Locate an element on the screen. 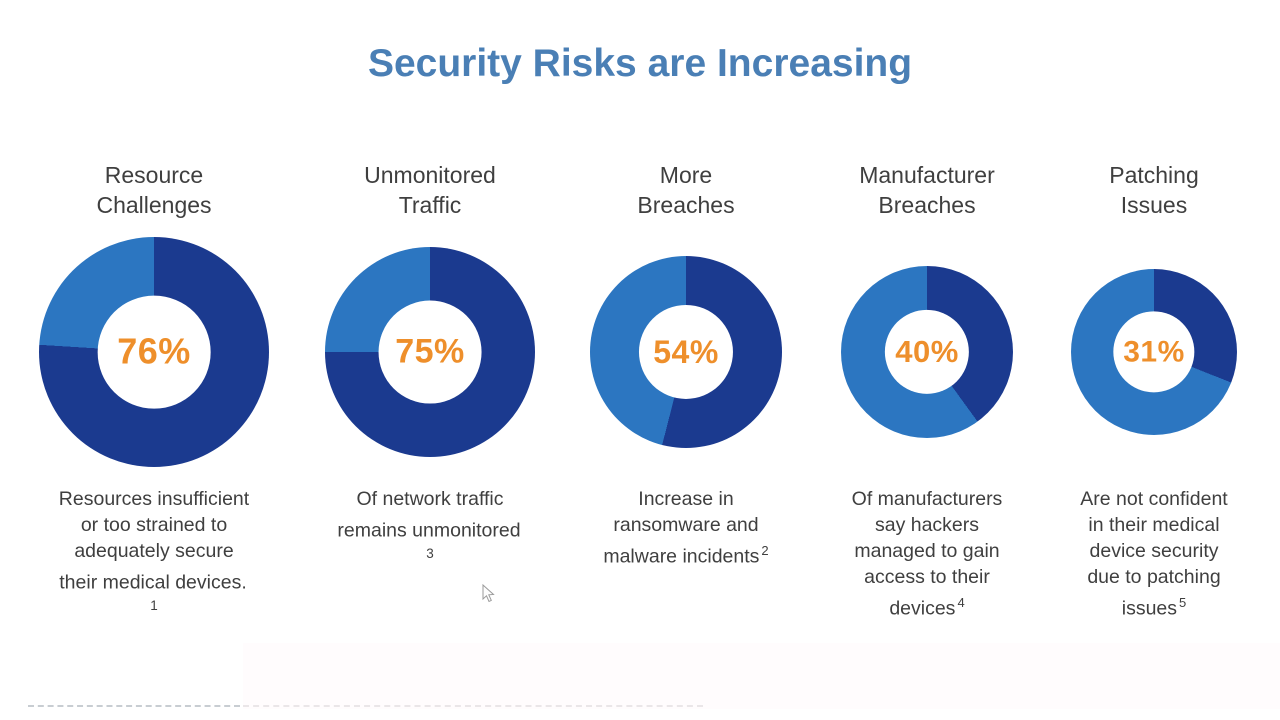 The image size is (1280, 720). caption-text: Of network traffic remains unmonitored is located at coordinates (429, 515).